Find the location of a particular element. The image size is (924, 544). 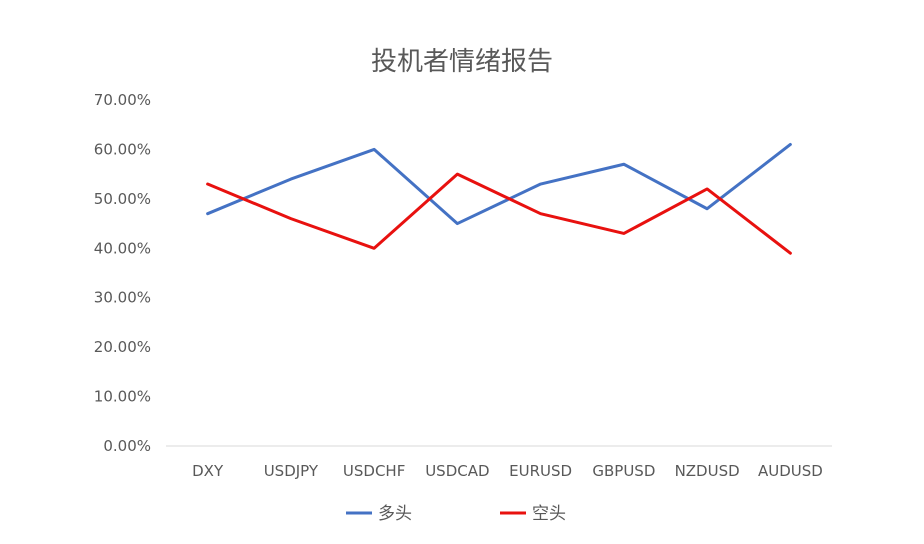

x-tick-label: USDJPY is located at coordinates (291, 471).